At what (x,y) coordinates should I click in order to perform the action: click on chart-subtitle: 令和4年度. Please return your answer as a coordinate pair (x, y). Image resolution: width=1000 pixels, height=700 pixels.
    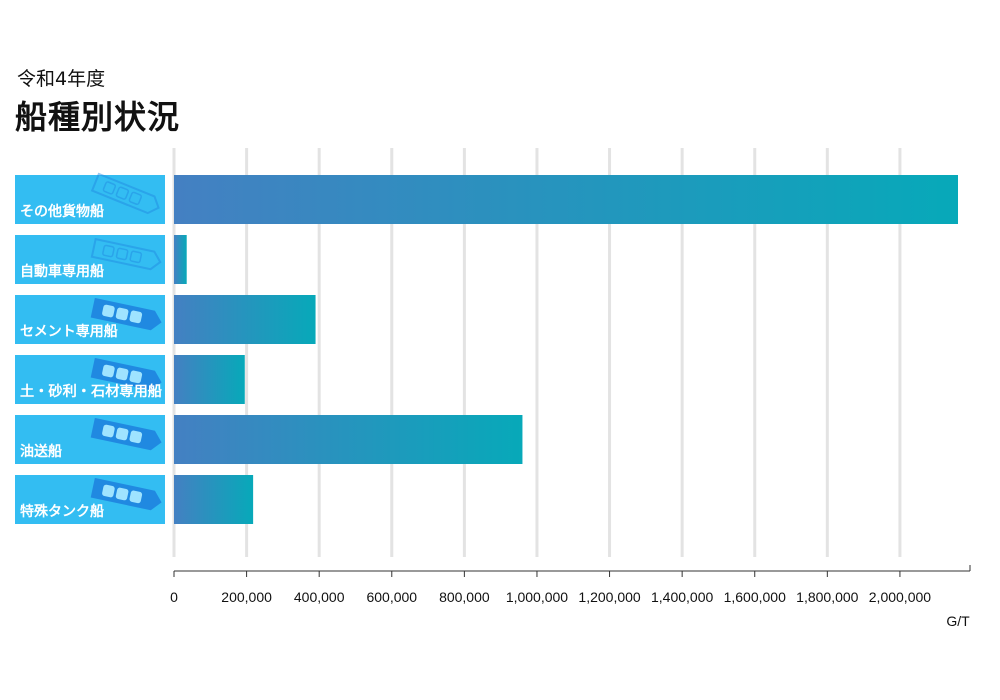
    Looking at the image, I should click on (61, 79).